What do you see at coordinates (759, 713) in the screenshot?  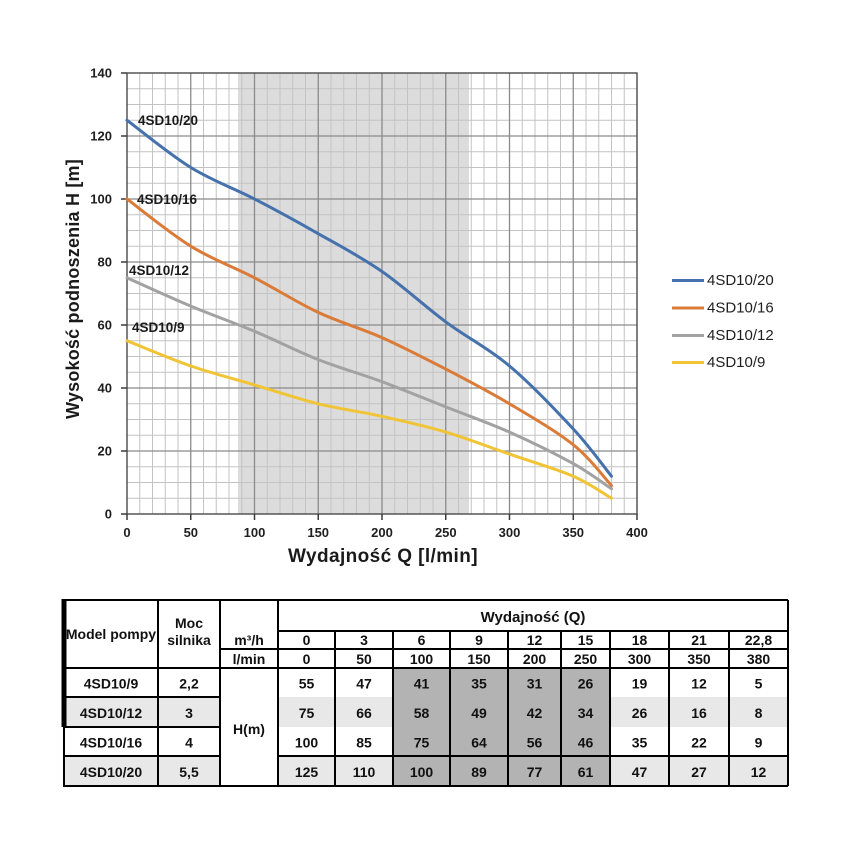 I see `svg-text: 8` at bounding box center [759, 713].